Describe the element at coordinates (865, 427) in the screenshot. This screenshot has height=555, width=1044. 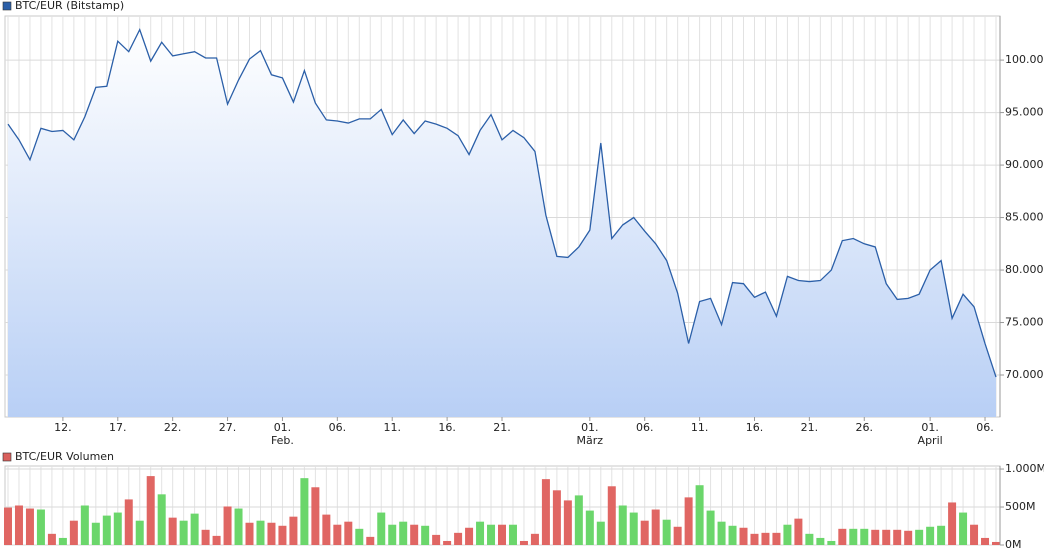
I see `x-tick-label: 26.` at that location.